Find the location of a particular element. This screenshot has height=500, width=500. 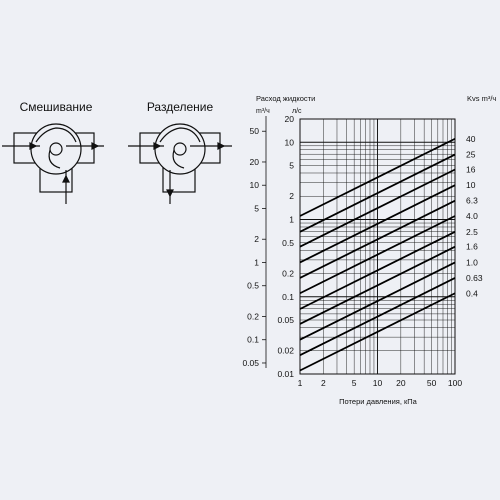

y-tick-label-ls: 20 is located at coordinates (290, 119).